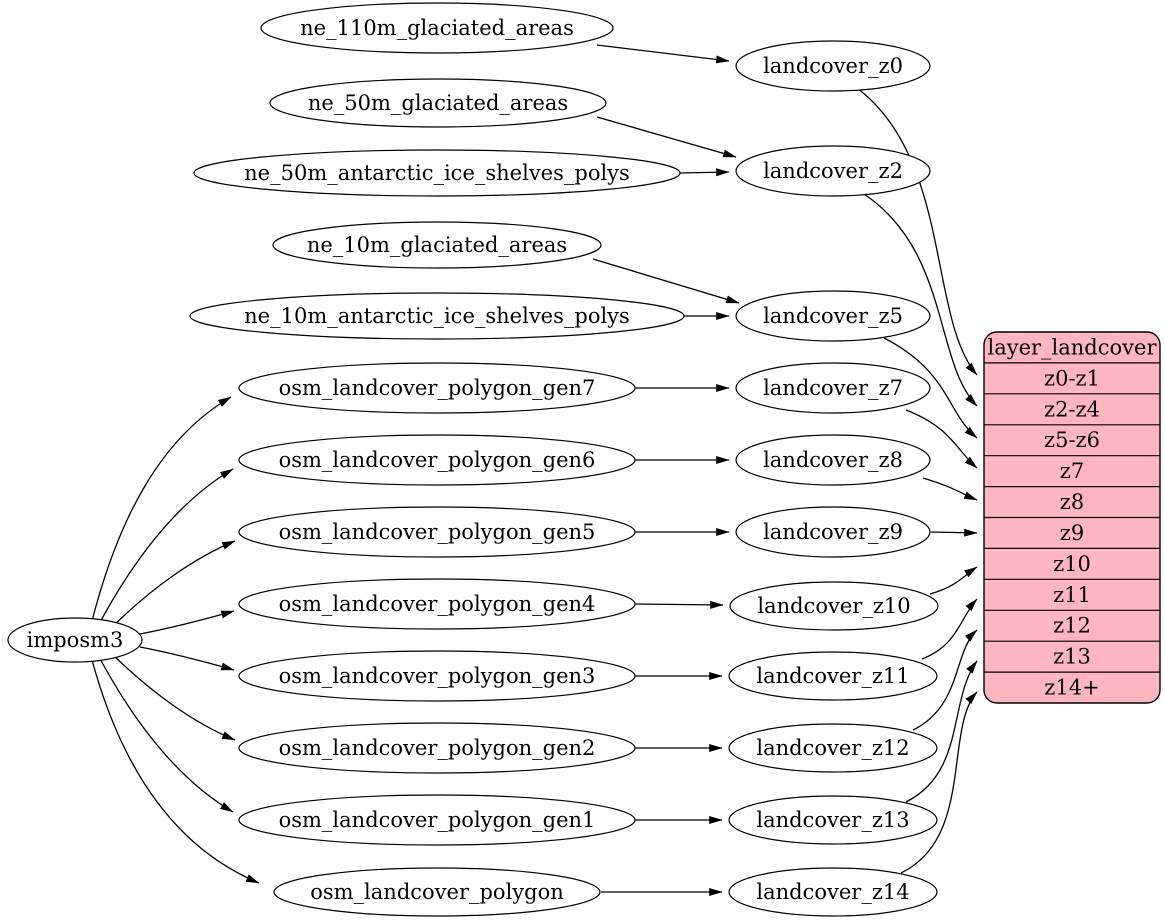  I want to click on edge-z0-row, so click(917, 231).